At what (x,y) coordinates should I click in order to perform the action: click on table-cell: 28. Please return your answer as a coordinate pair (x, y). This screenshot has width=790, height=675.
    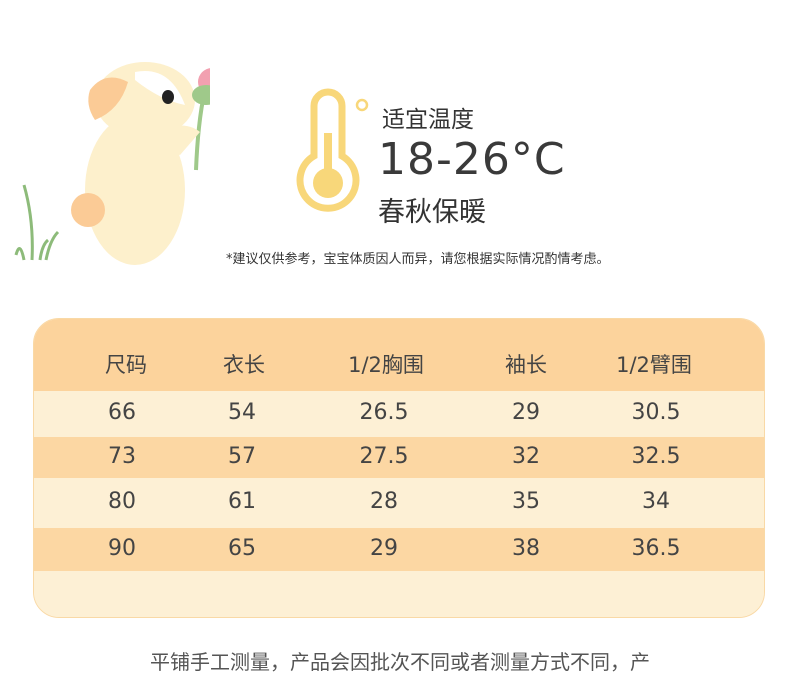
    Looking at the image, I should click on (384, 501).